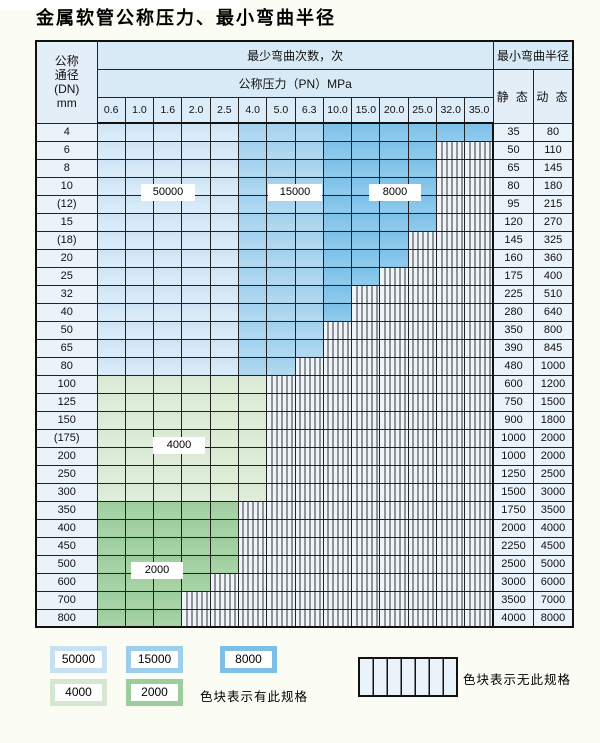 The height and width of the screenshot is (743, 600). Describe the element at coordinates (553, 510) in the screenshot. I see `dynamic-radius-cell: 3500` at that location.